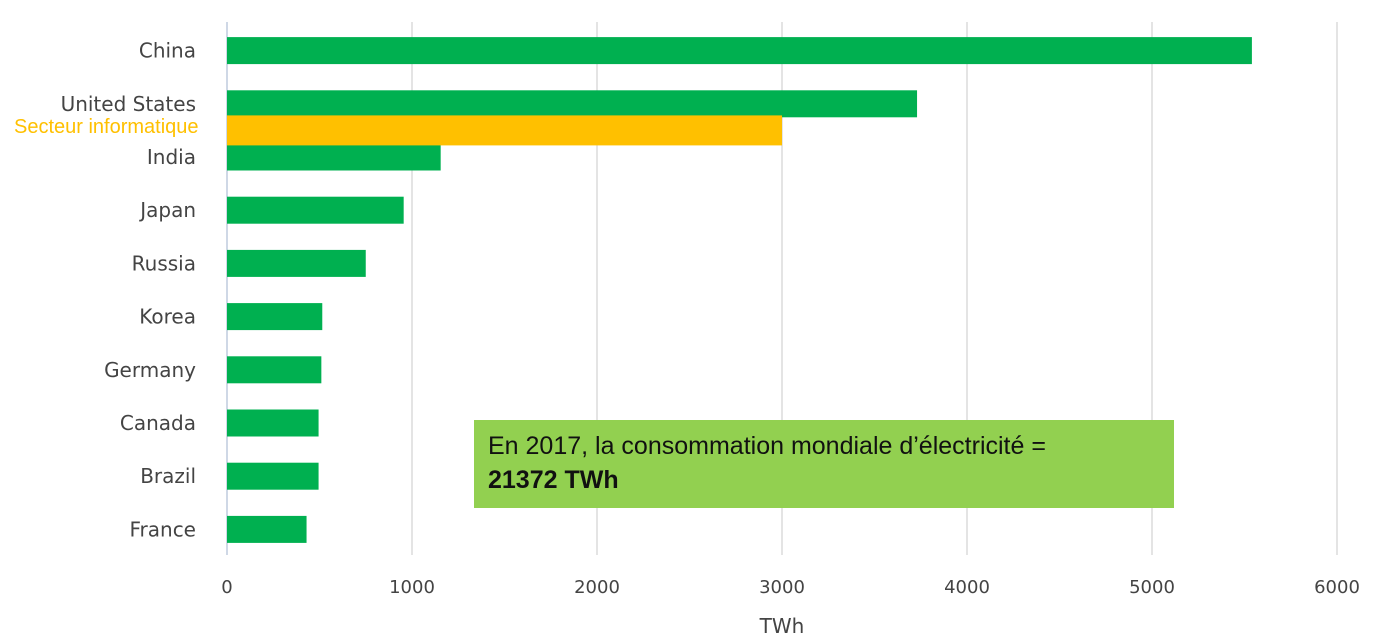 Image resolution: width=1375 pixels, height=637 pixels. What do you see at coordinates (553, 479) in the screenshot?
I see `annotation-line-2: 21372 TWh` at bounding box center [553, 479].